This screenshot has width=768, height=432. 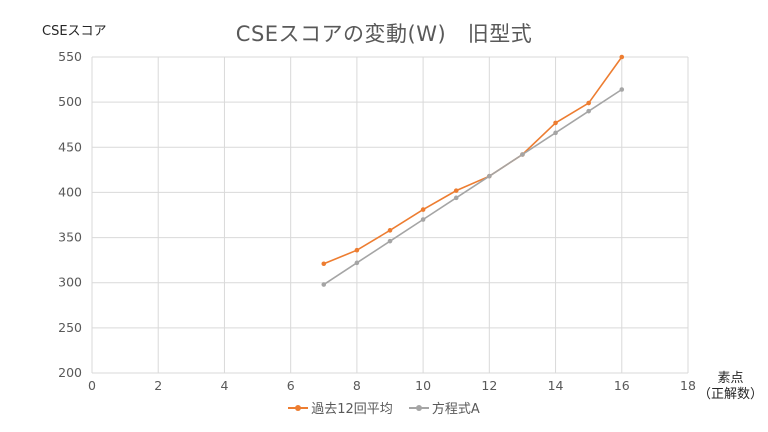 I want to click on x-tick-label: 18, so click(x=688, y=385).